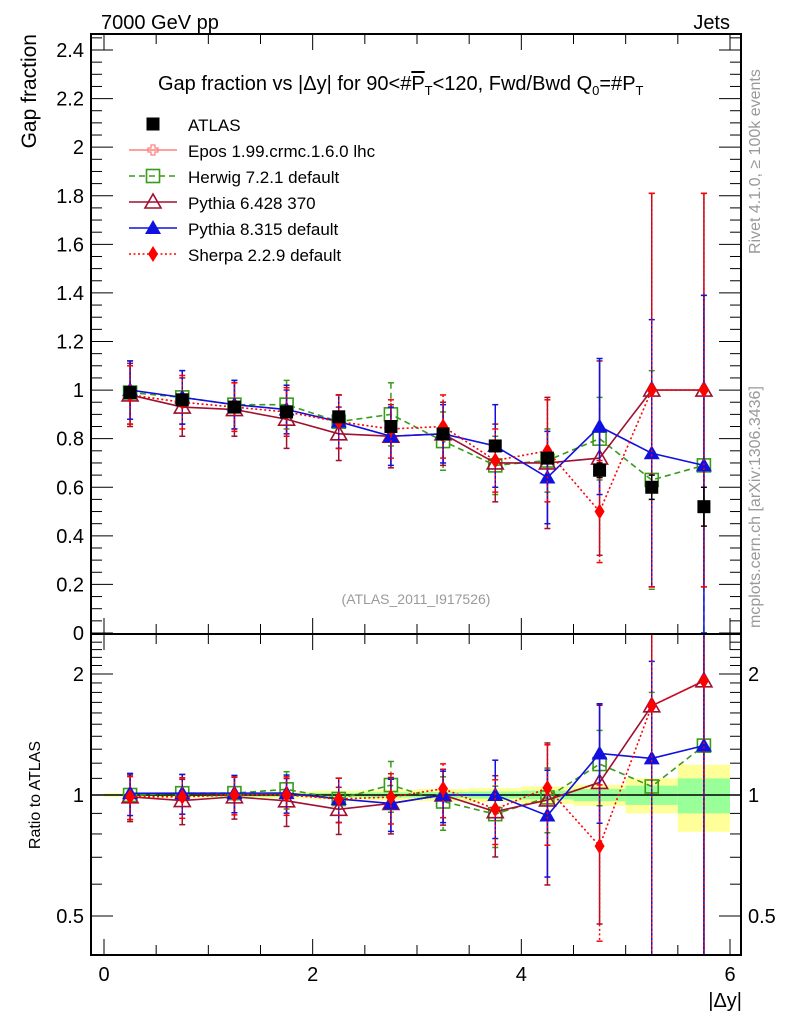 This screenshot has width=786, height=1024. I want to click on y-tick-label: 1.6, so click(70, 245).